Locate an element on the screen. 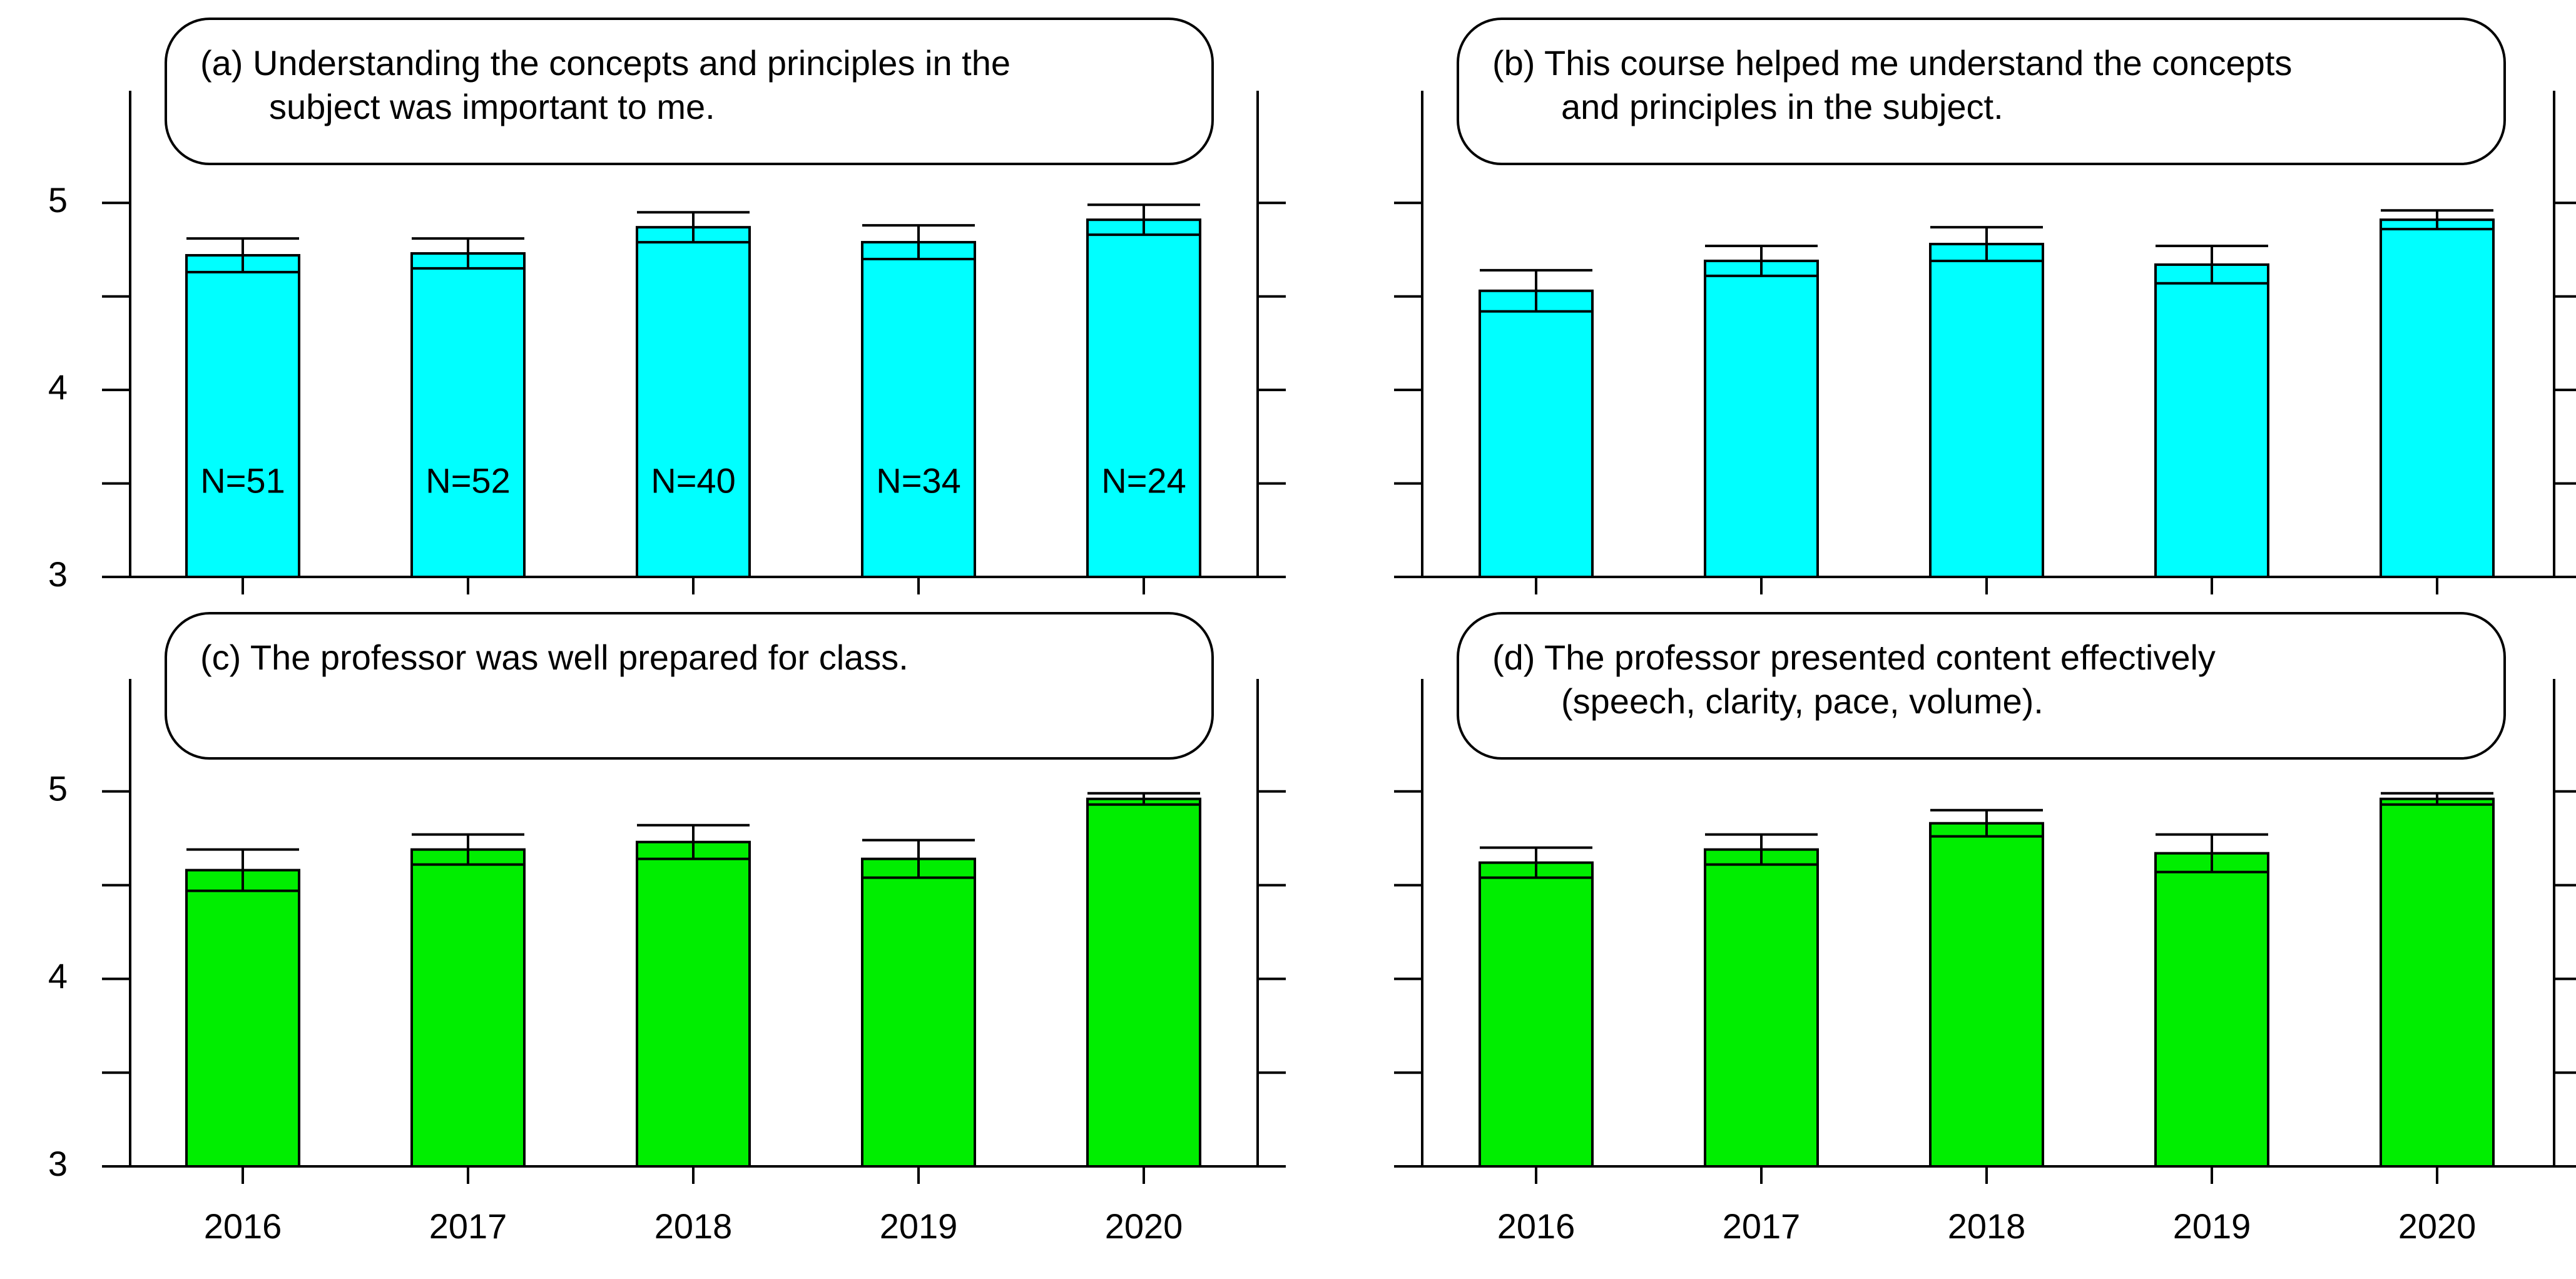 The image size is (2576, 1279). sample-size-label: N=40 is located at coordinates (693, 480).